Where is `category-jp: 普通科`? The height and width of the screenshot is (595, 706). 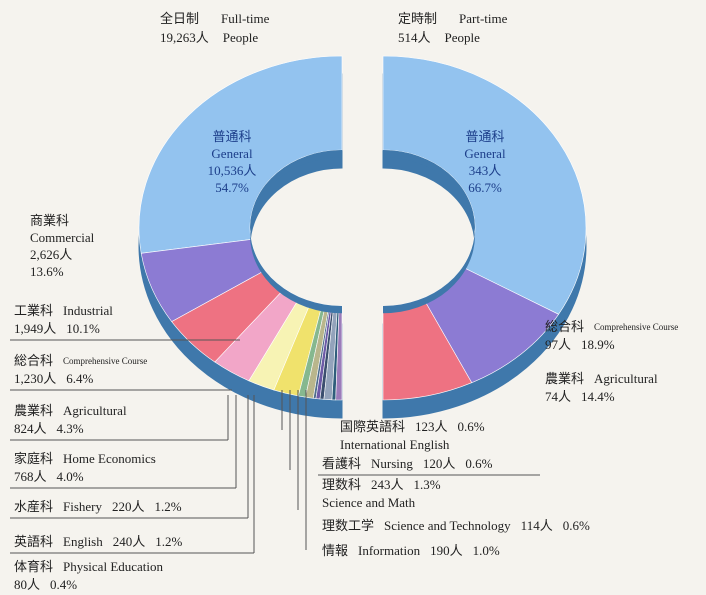
category-jp: 普通科 is located at coordinates (484, 136).